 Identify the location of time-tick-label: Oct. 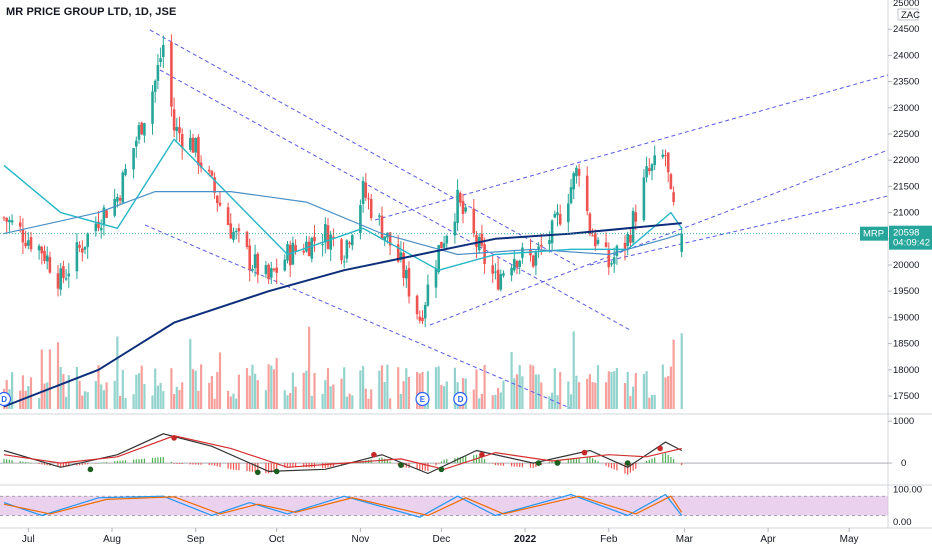
(277, 539).